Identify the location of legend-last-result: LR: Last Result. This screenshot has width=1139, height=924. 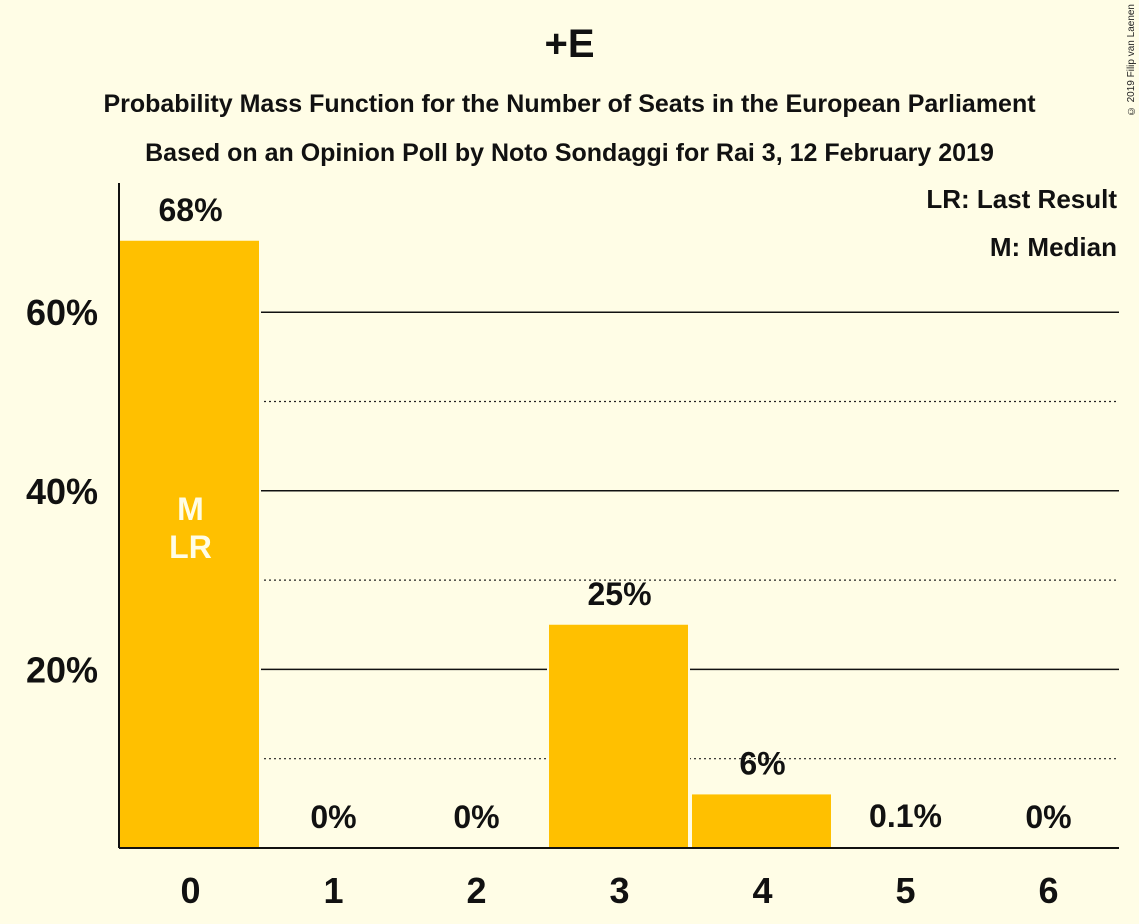
(1021, 199).